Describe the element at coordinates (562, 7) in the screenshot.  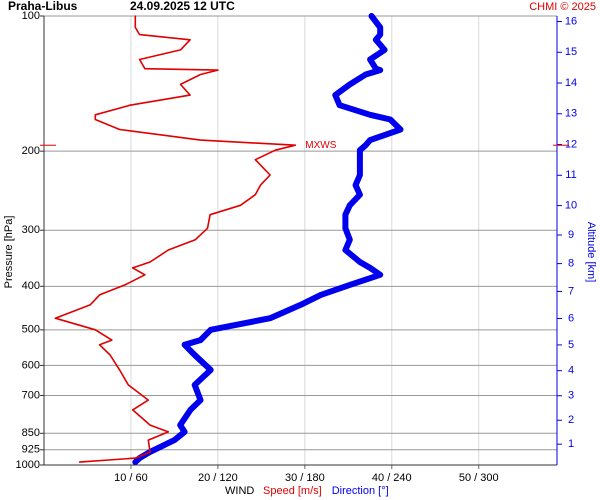
I see `credit: CHMI © 2025` at that location.